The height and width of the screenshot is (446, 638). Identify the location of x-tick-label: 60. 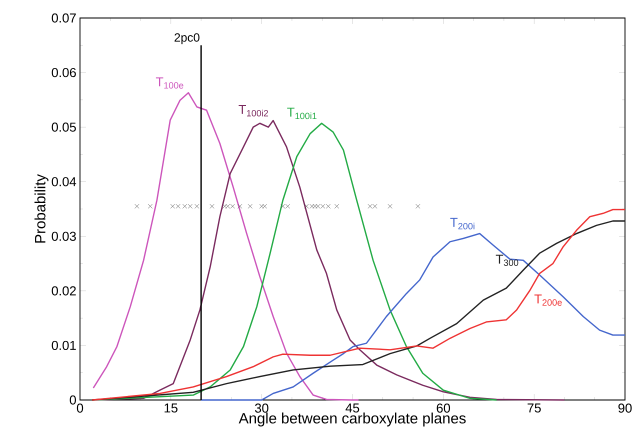
(443, 408).